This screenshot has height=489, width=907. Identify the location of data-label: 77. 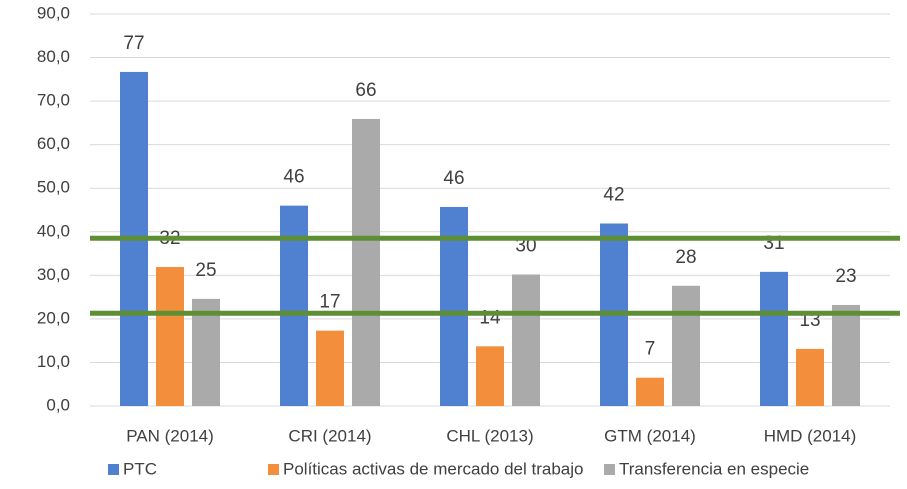
(133, 43).